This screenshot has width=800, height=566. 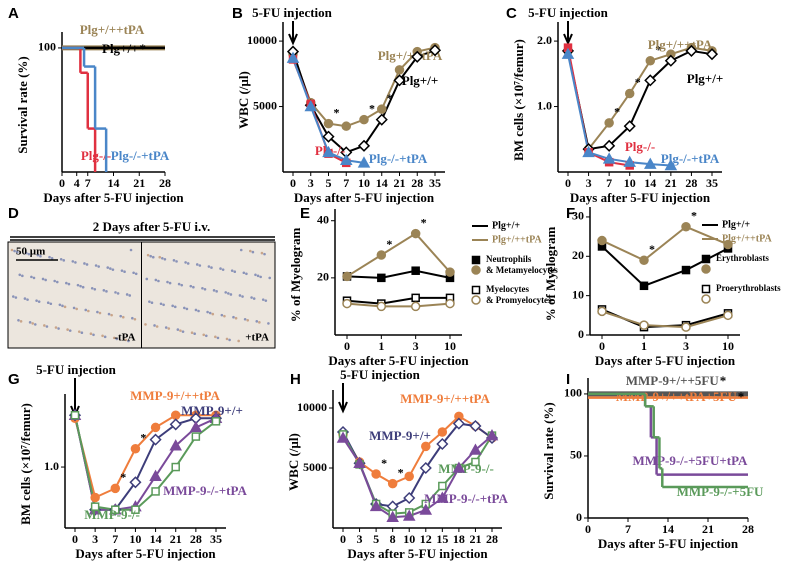 I want to click on series-label: Plg+/+, so click(x=705, y=78).